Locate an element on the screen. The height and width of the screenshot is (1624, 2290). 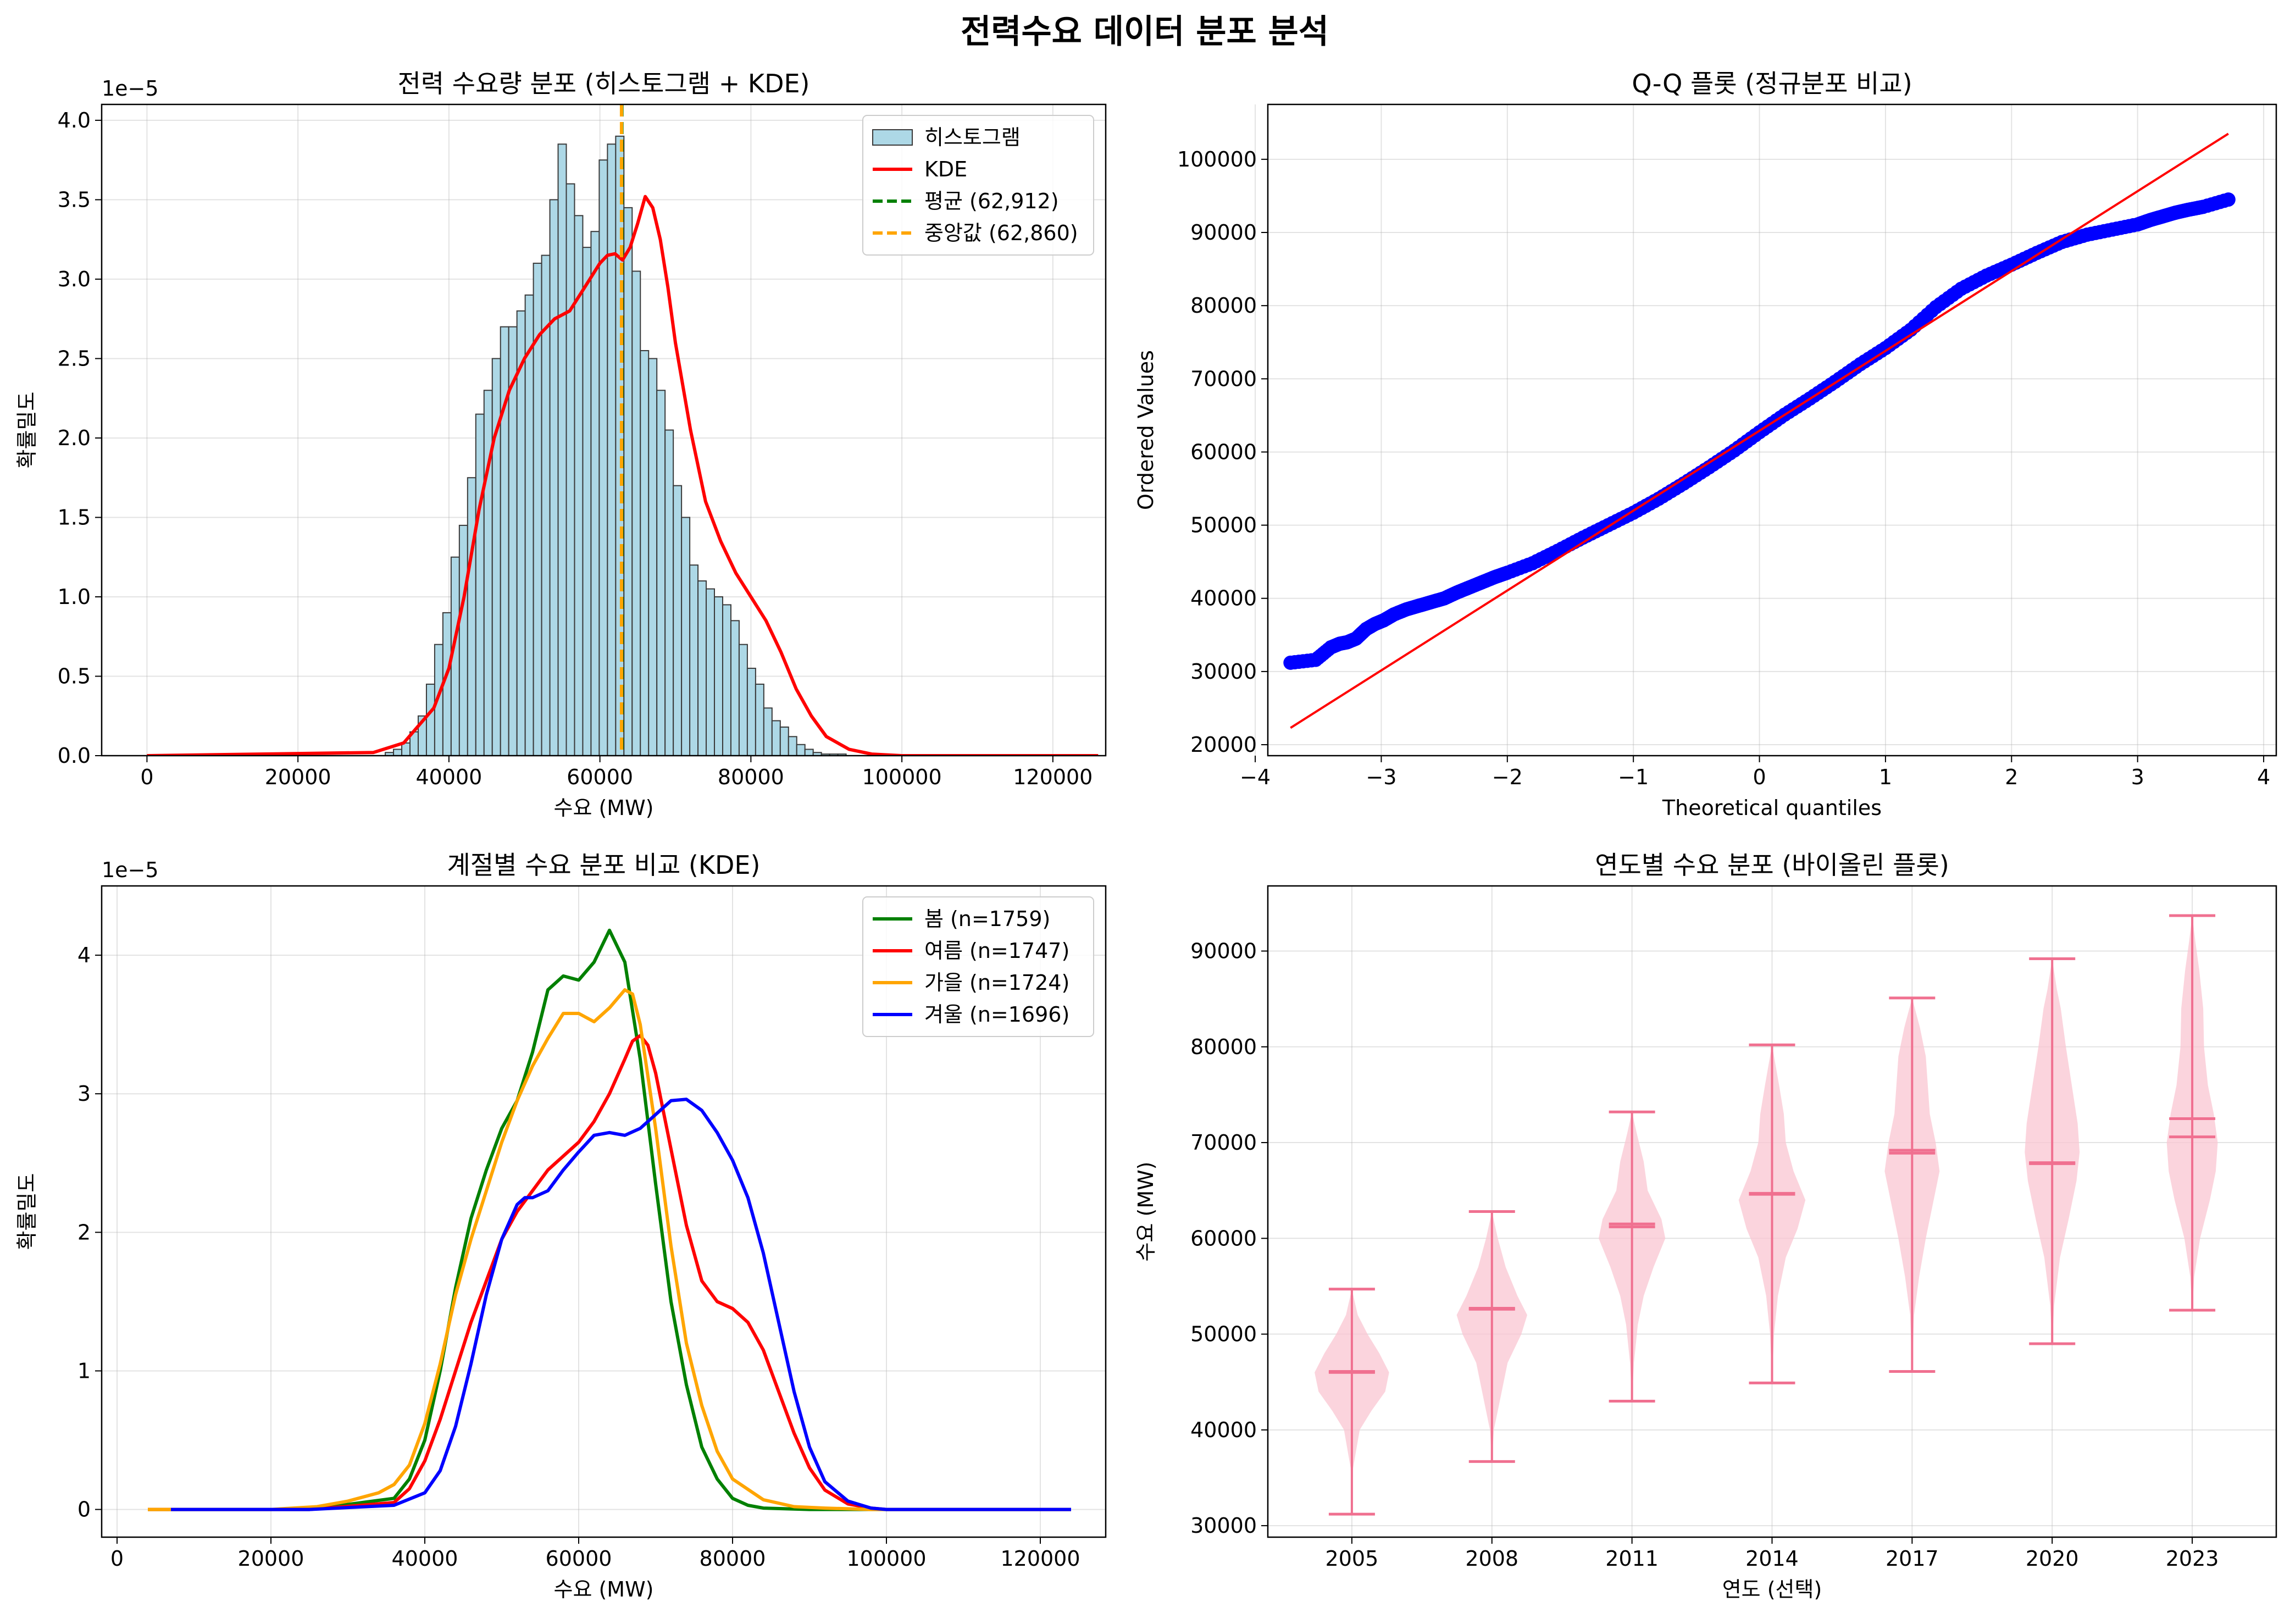
x-tick-label: 2008 is located at coordinates (1491, 1559).